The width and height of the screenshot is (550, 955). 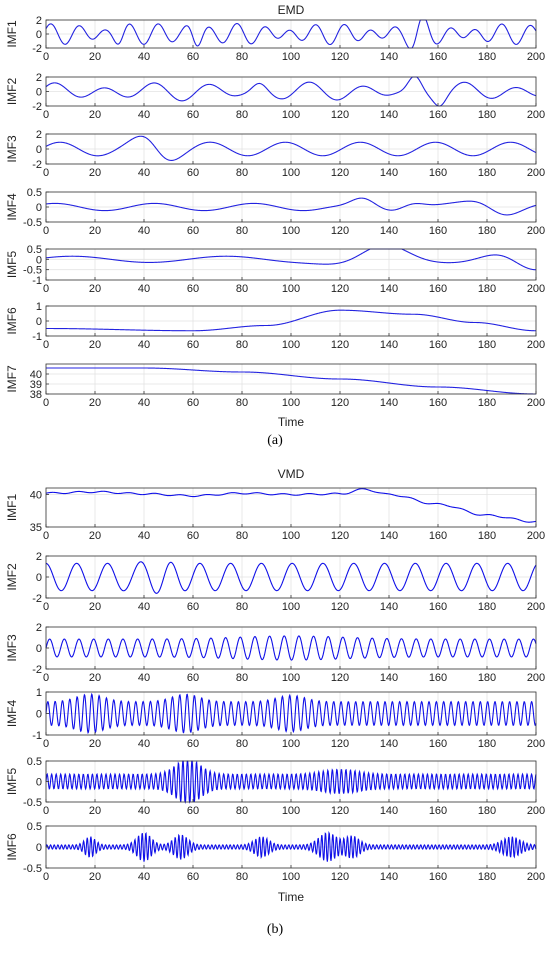 I want to click on y-tick-label: 35, so click(x=36, y=528).